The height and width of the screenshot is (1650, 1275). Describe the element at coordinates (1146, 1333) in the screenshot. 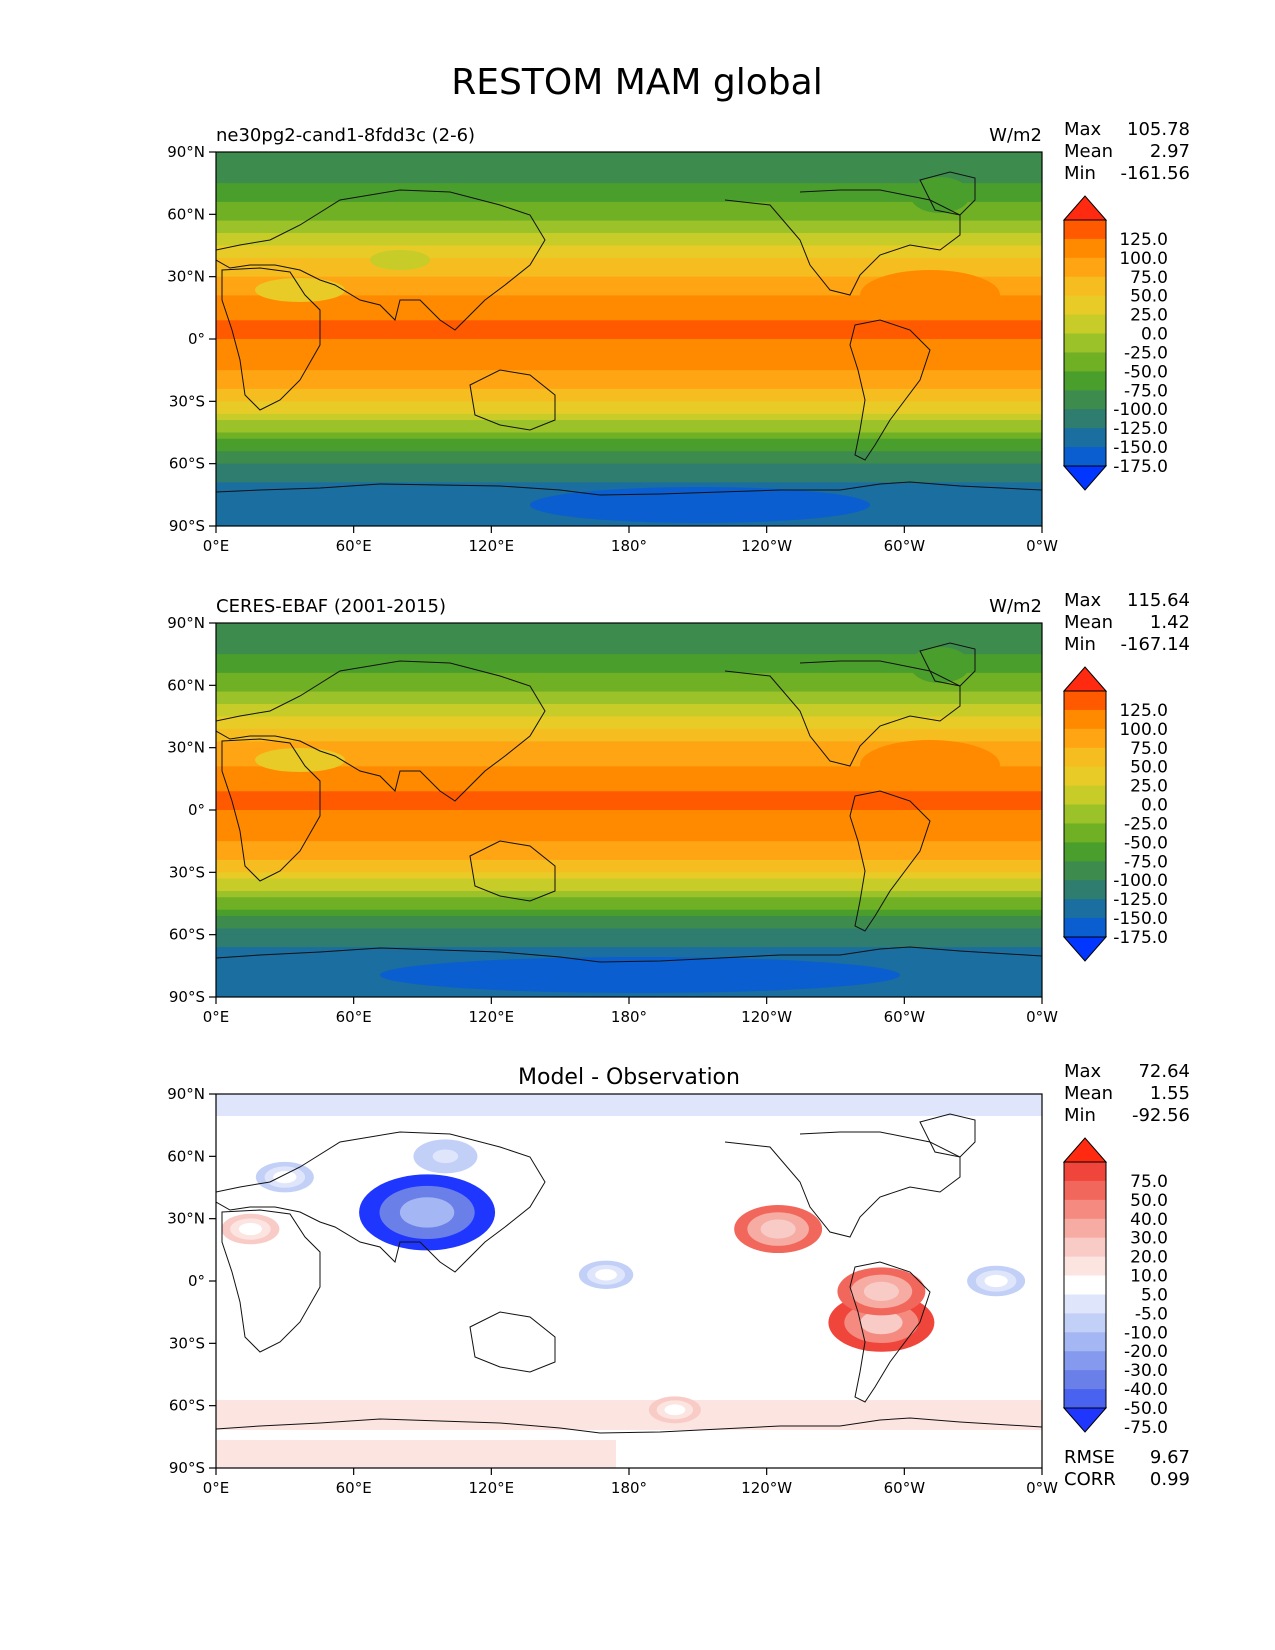

I see `colorbar-label-10-0: -10.0` at that location.